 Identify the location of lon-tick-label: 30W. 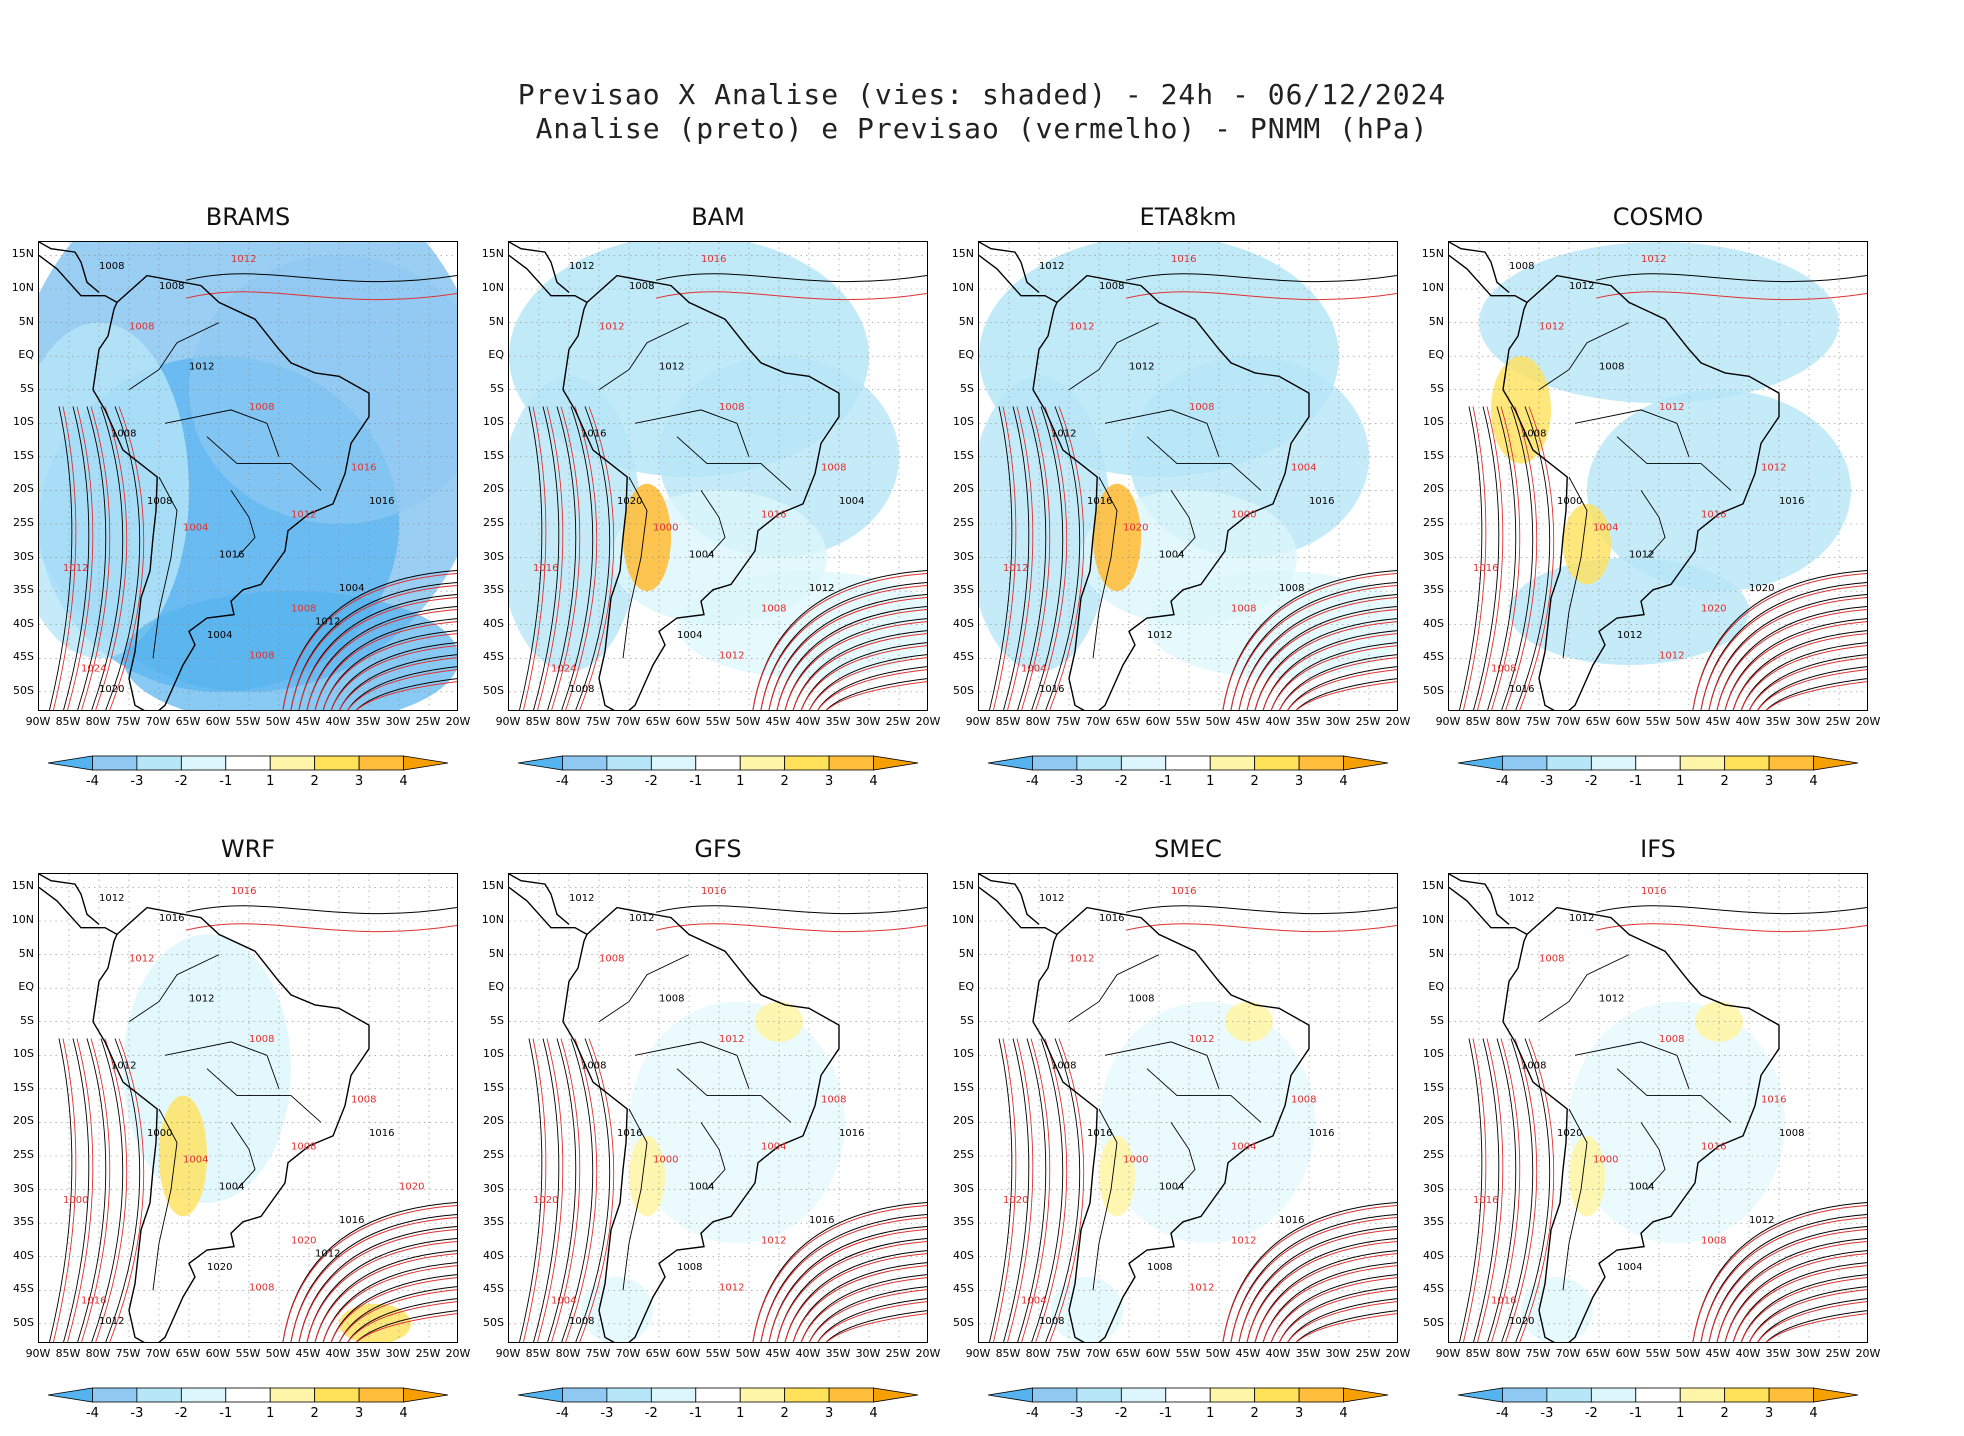
(1338, 721).